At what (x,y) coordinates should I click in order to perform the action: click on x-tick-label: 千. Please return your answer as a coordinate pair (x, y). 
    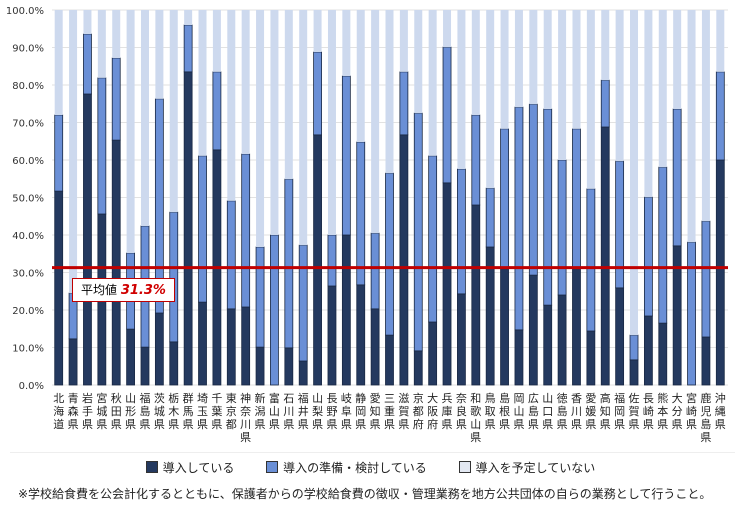
    Looking at the image, I should click on (216, 398).